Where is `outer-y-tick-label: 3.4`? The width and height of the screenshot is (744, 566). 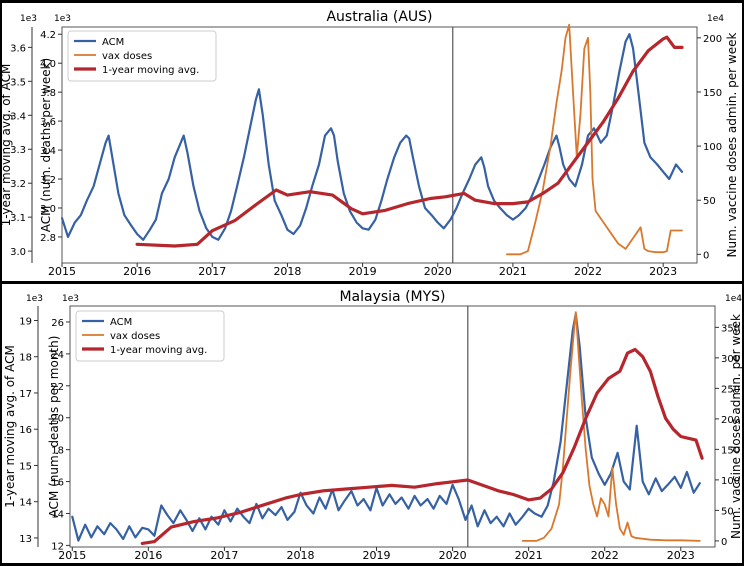
outer-y-tick-label: 3.4 is located at coordinates (18, 116).